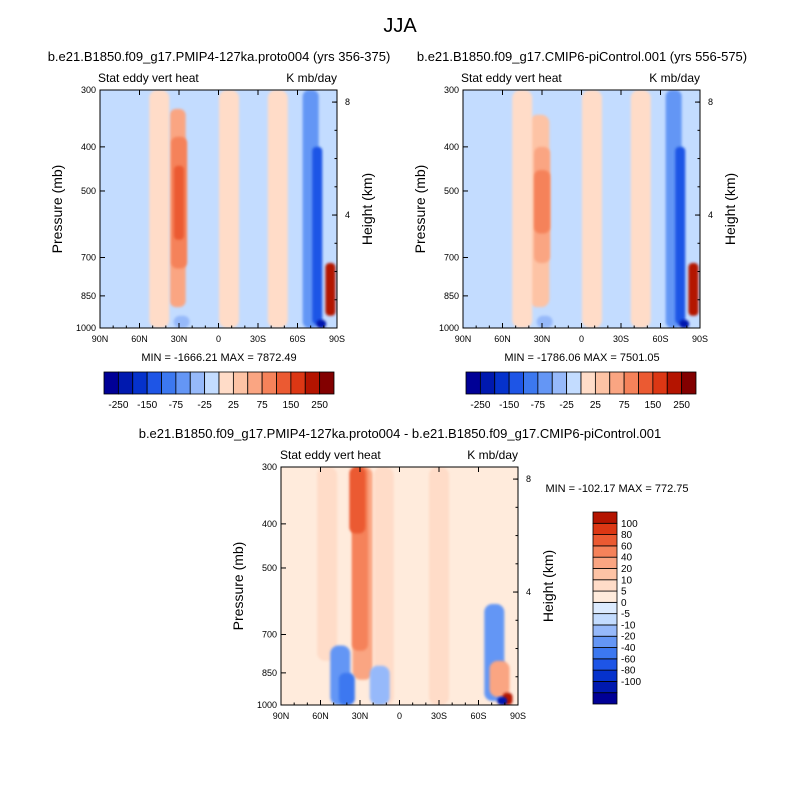 The width and height of the screenshot is (800, 800). I want to click on colorbar-tick-label: 100, so click(629, 524).